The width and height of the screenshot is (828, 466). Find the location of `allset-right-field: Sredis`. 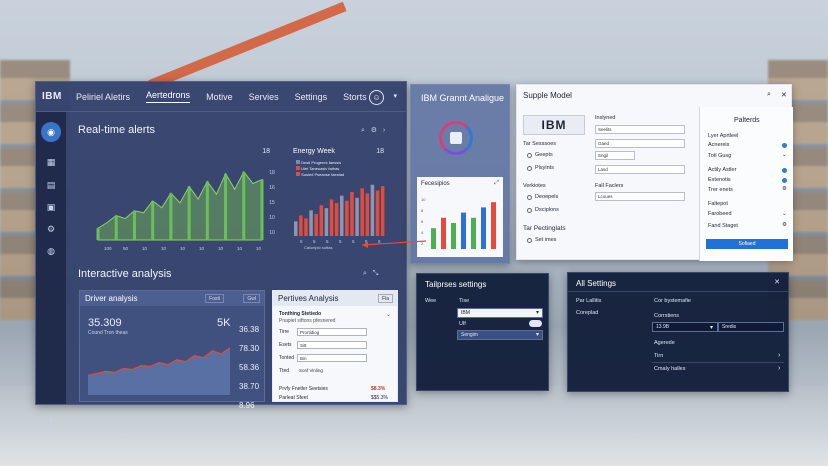

allset-right-field: Sredis is located at coordinates (751, 327).